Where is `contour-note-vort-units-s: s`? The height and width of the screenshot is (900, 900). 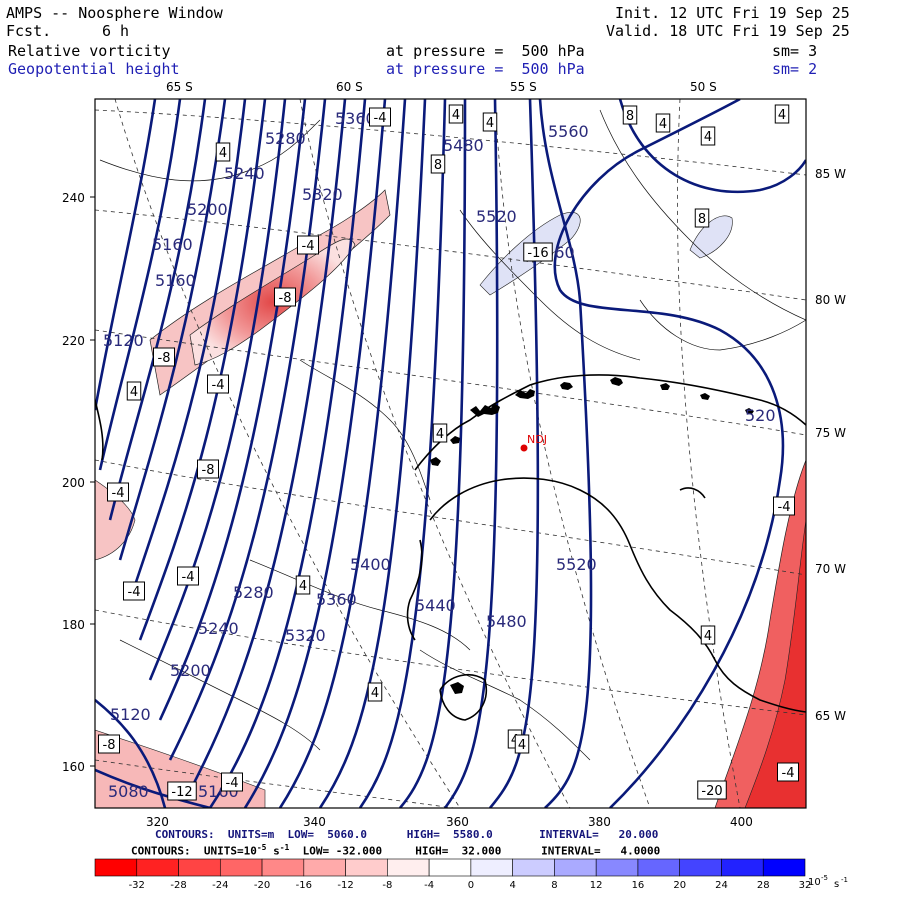 contour-note-vort-units-s: s is located at coordinates (276, 851).